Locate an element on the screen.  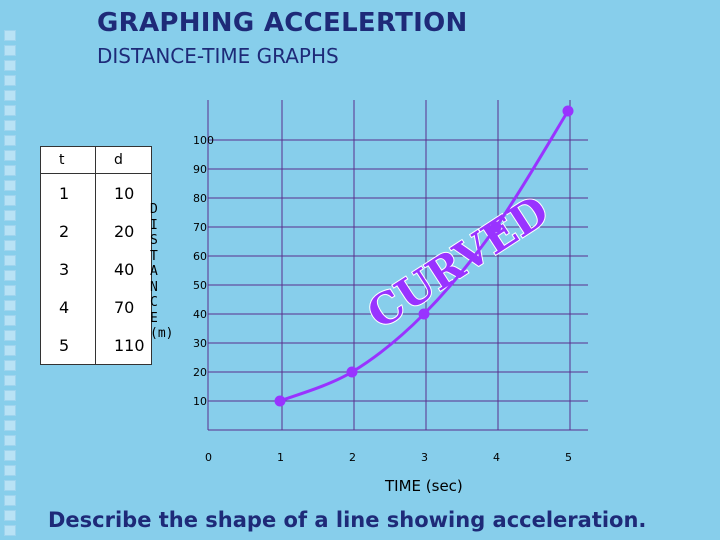
y-tick-labels: 10 20 30 40 50 60 70 80 90 100 is located at coordinates (203, 271).